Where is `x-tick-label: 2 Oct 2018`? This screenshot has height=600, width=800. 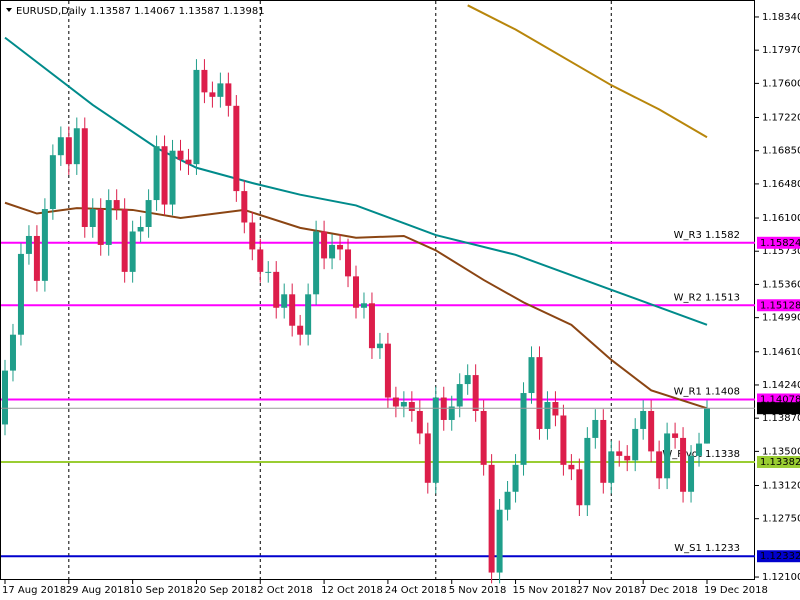
x-tick-label: 2 Oct 2018 is located at coordinates (284, 590).